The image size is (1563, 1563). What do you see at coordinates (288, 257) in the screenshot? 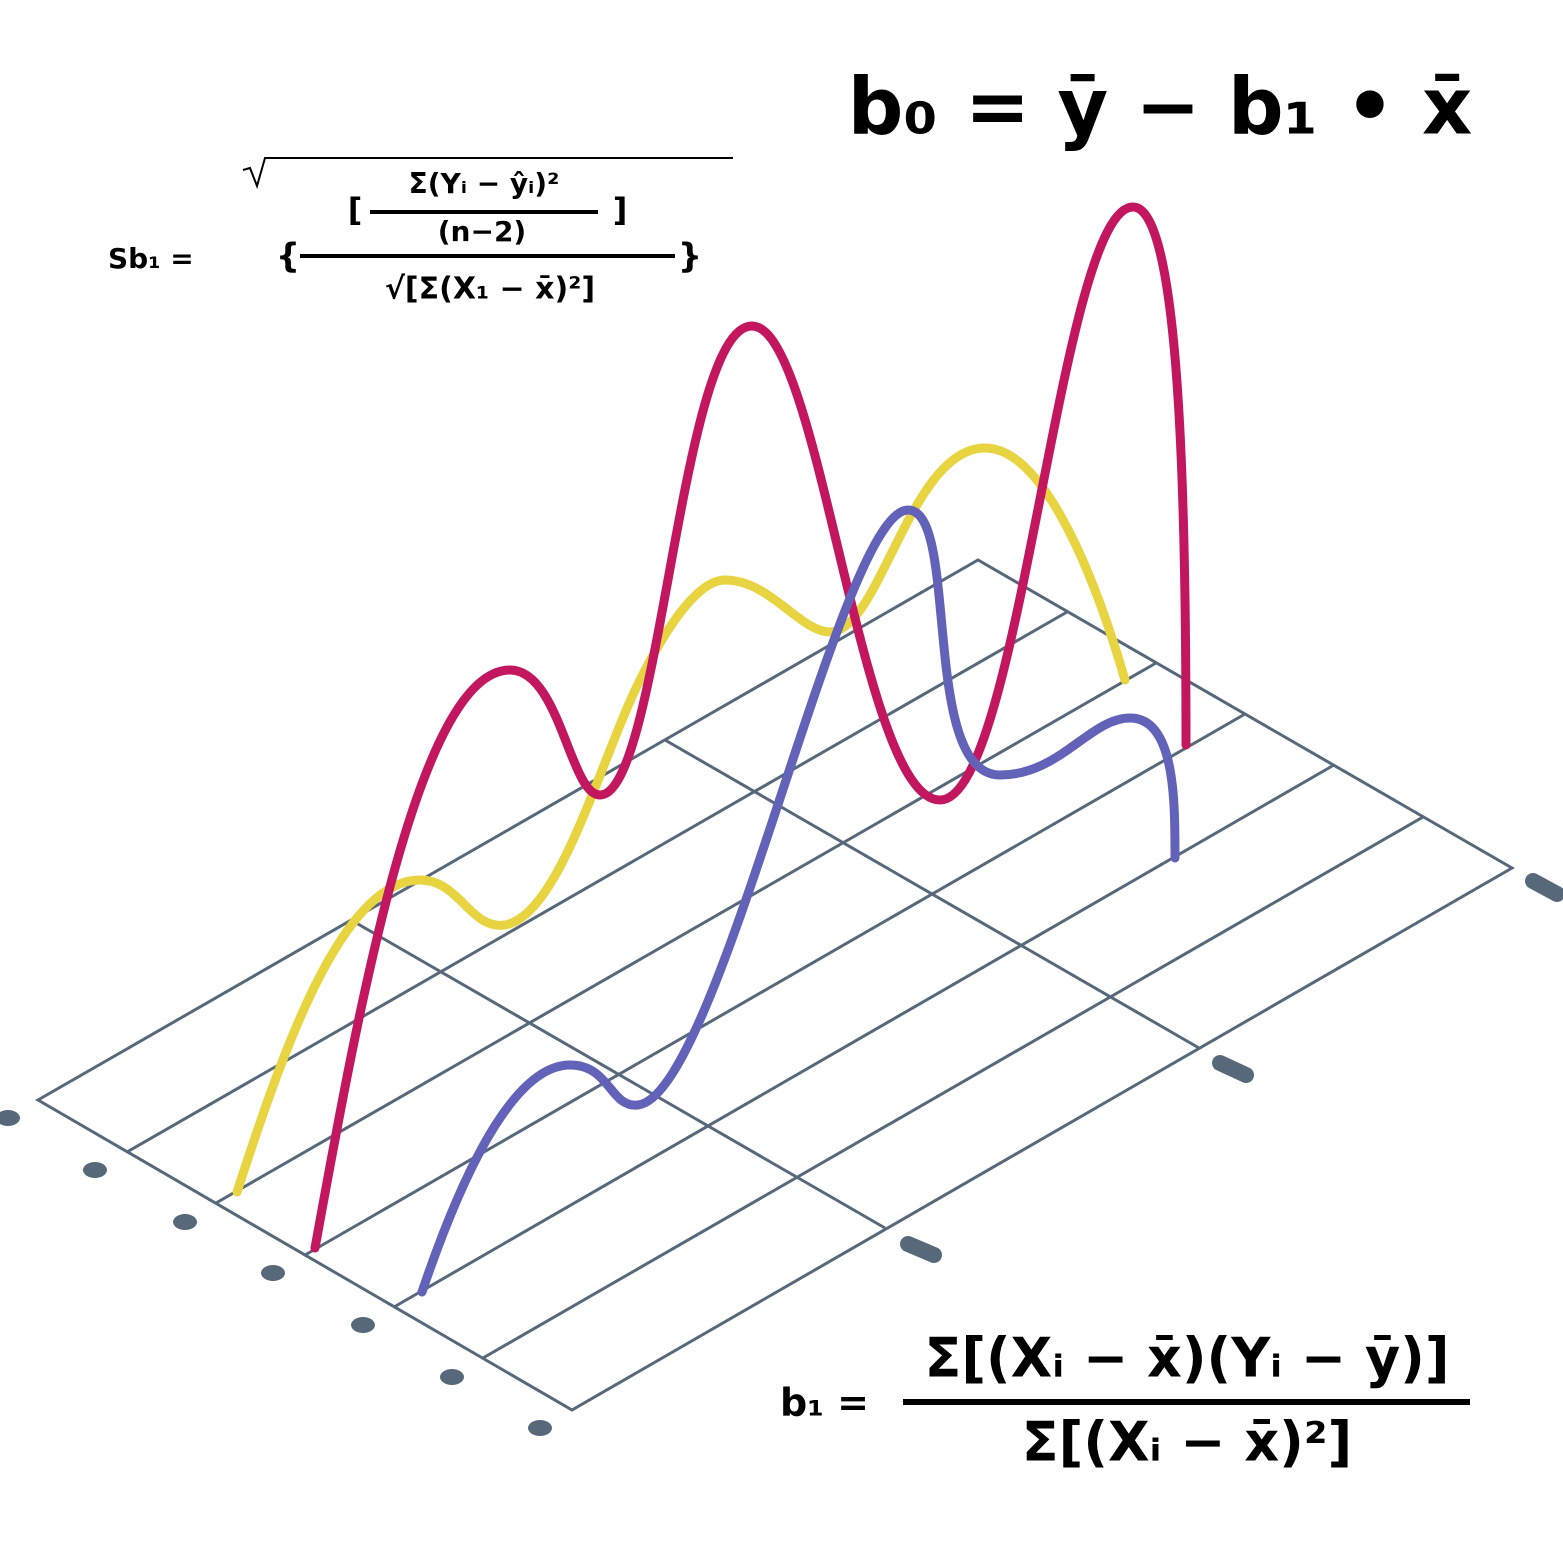
I see `open-brace: {` at bounding box center [288, 257].